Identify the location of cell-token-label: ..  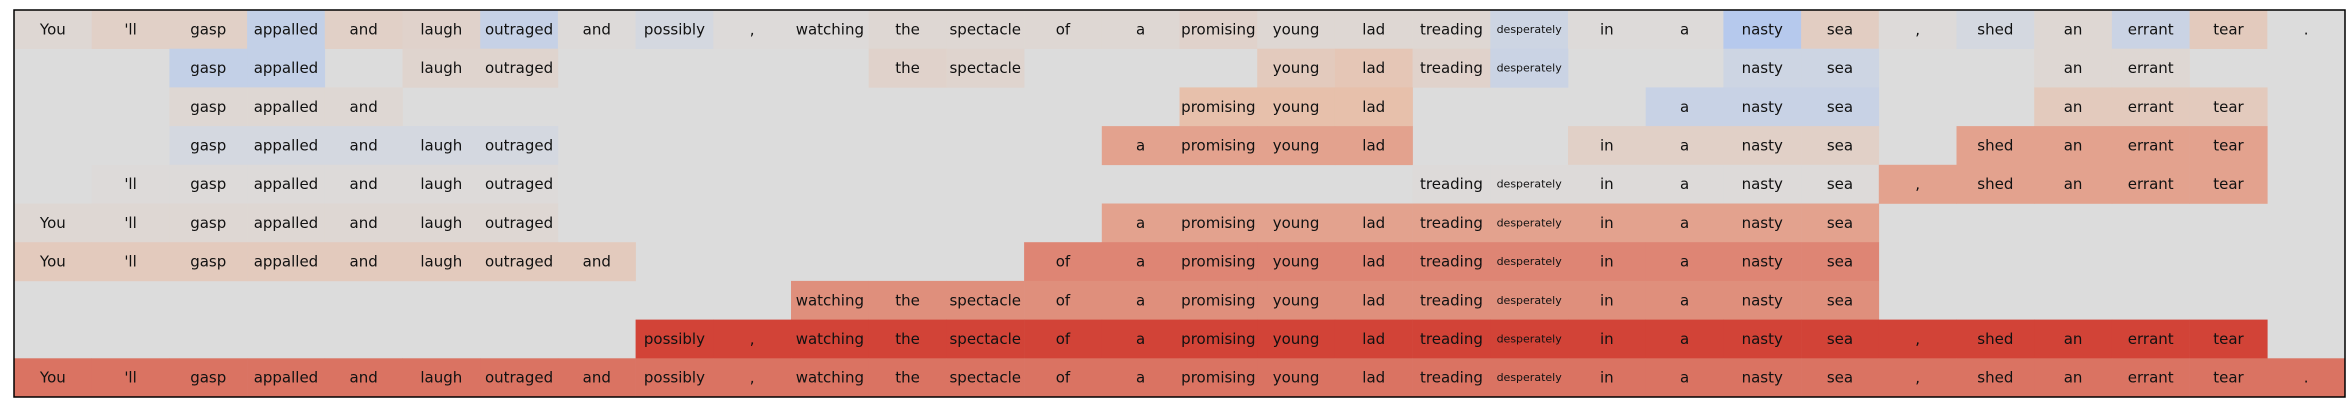
(2306, 29).